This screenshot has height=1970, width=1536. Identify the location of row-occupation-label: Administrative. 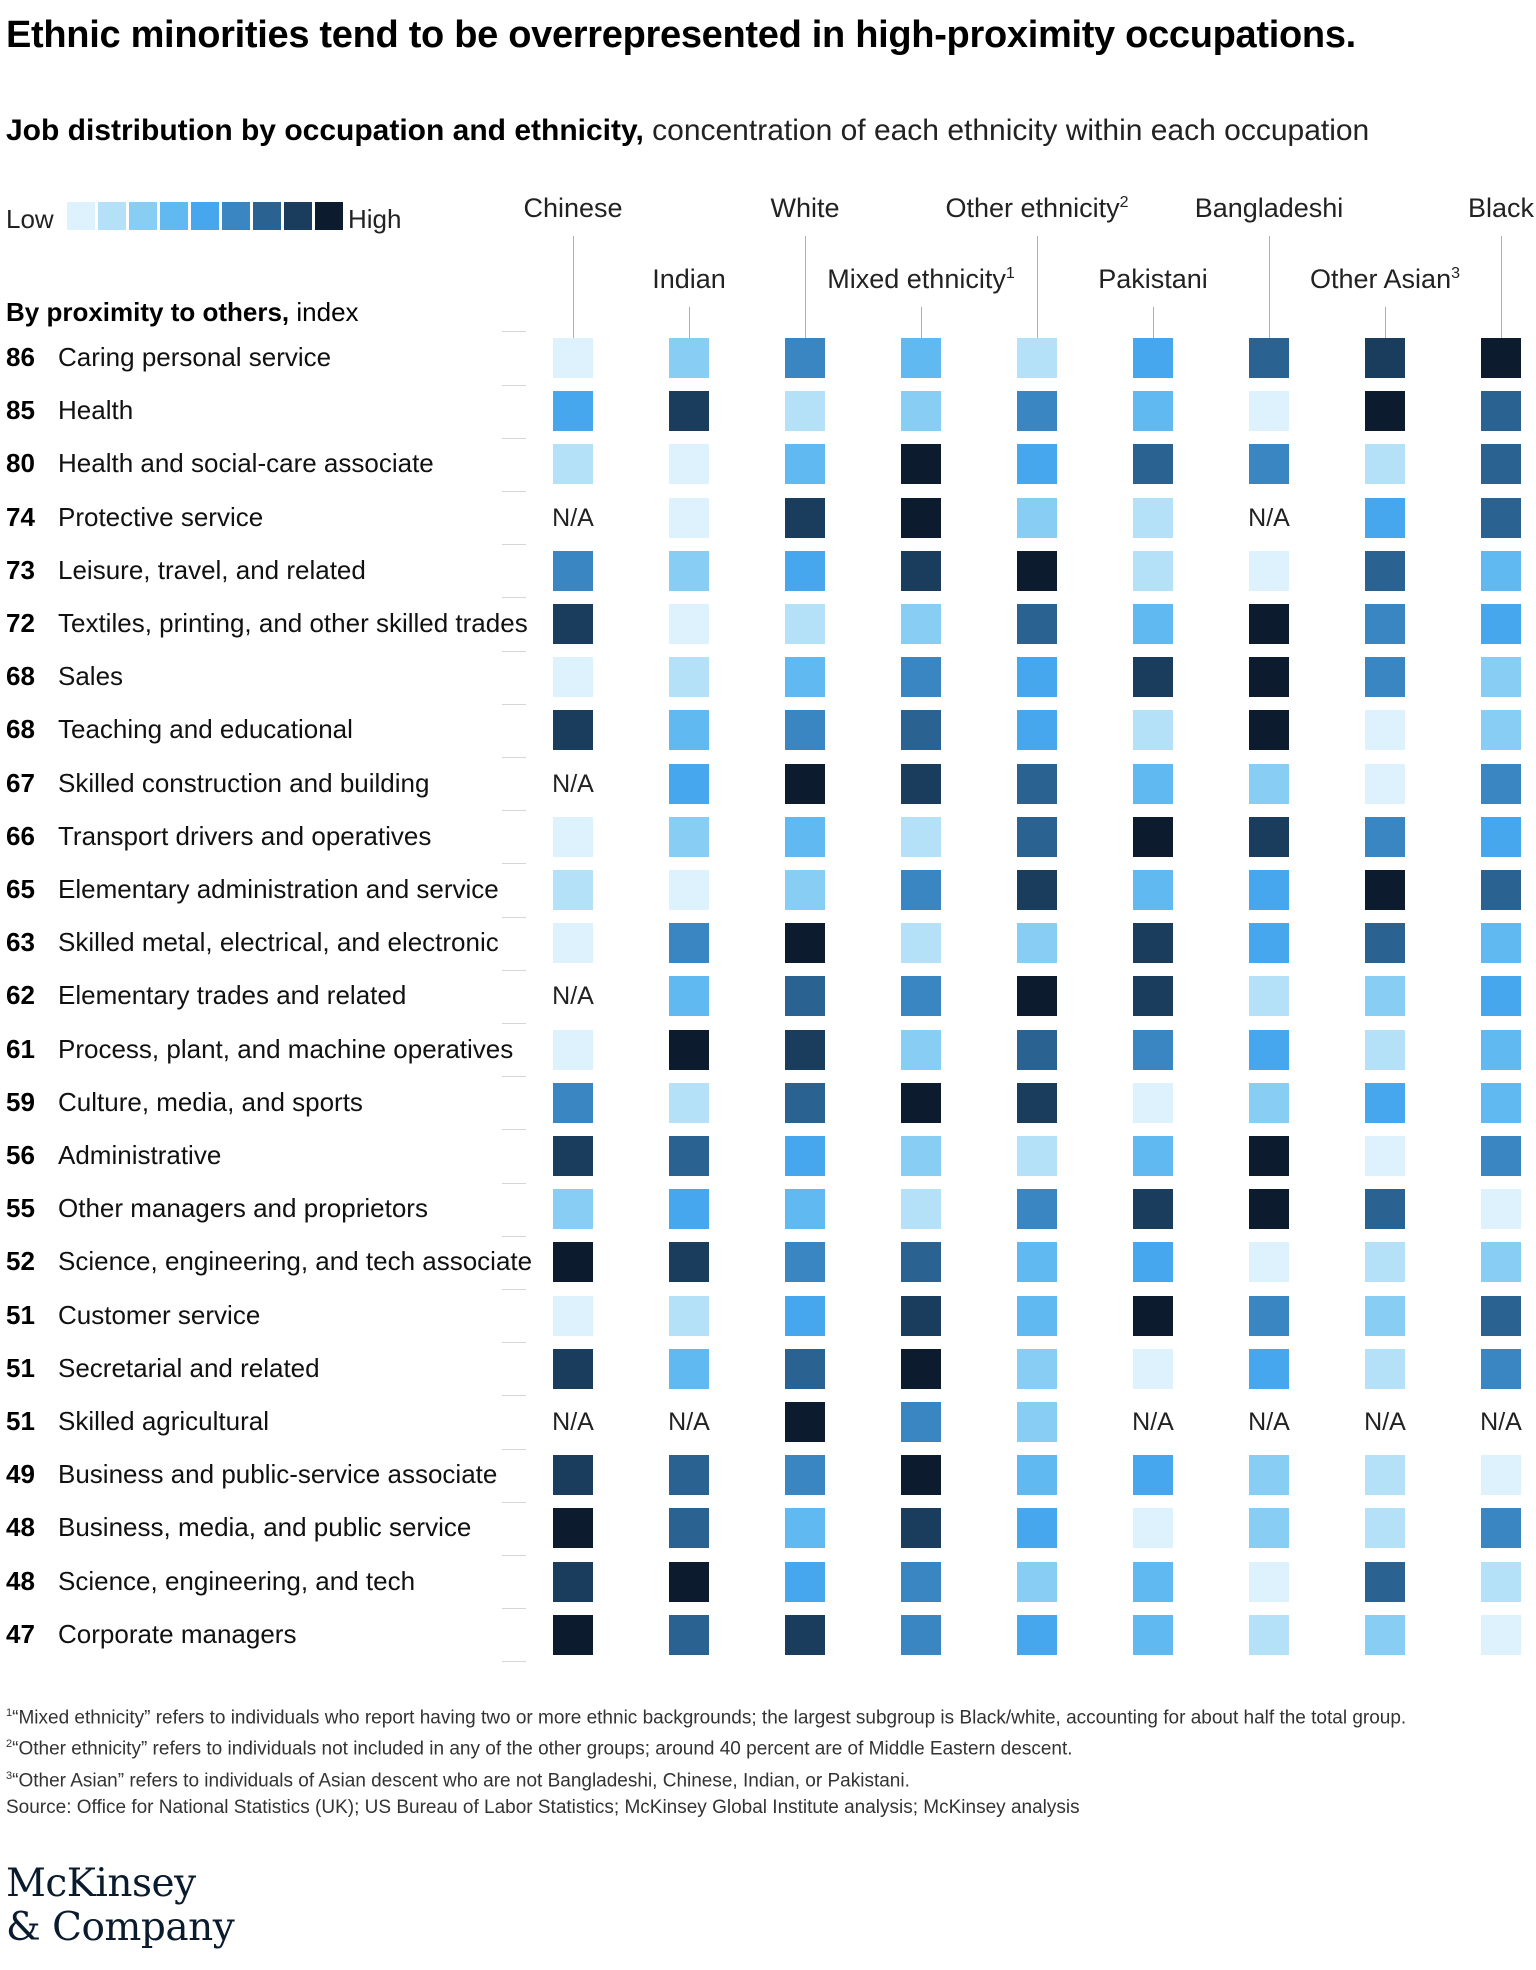
(140, 1155).